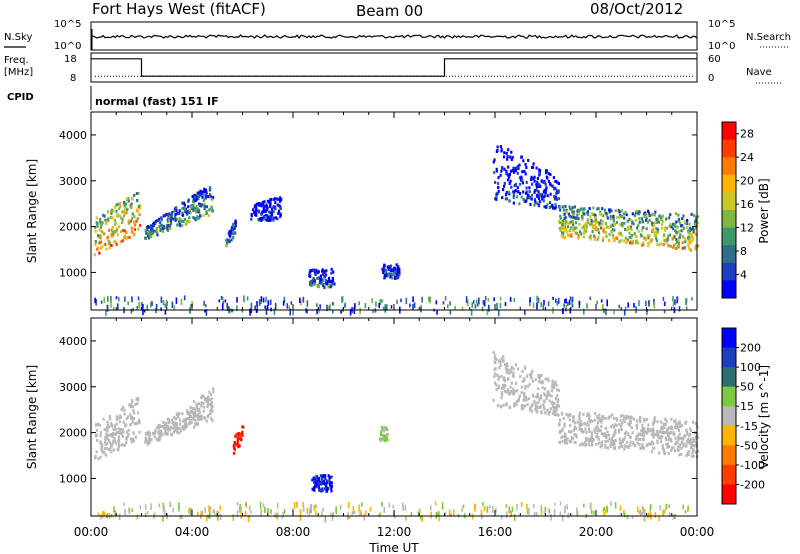  What do you see at coordinates (394, 36) in the screenshot?
I see `noise-frame` at bounding box center [394, 36].